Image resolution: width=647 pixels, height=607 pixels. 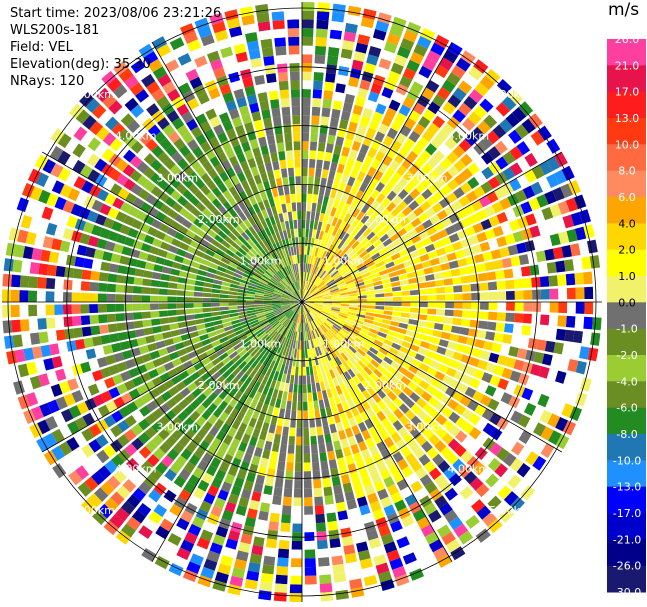 What do you see at coordinates (41, 47) in the screenshot?
I see `field-label: Field: VEL` at bounding box center [41, 47].